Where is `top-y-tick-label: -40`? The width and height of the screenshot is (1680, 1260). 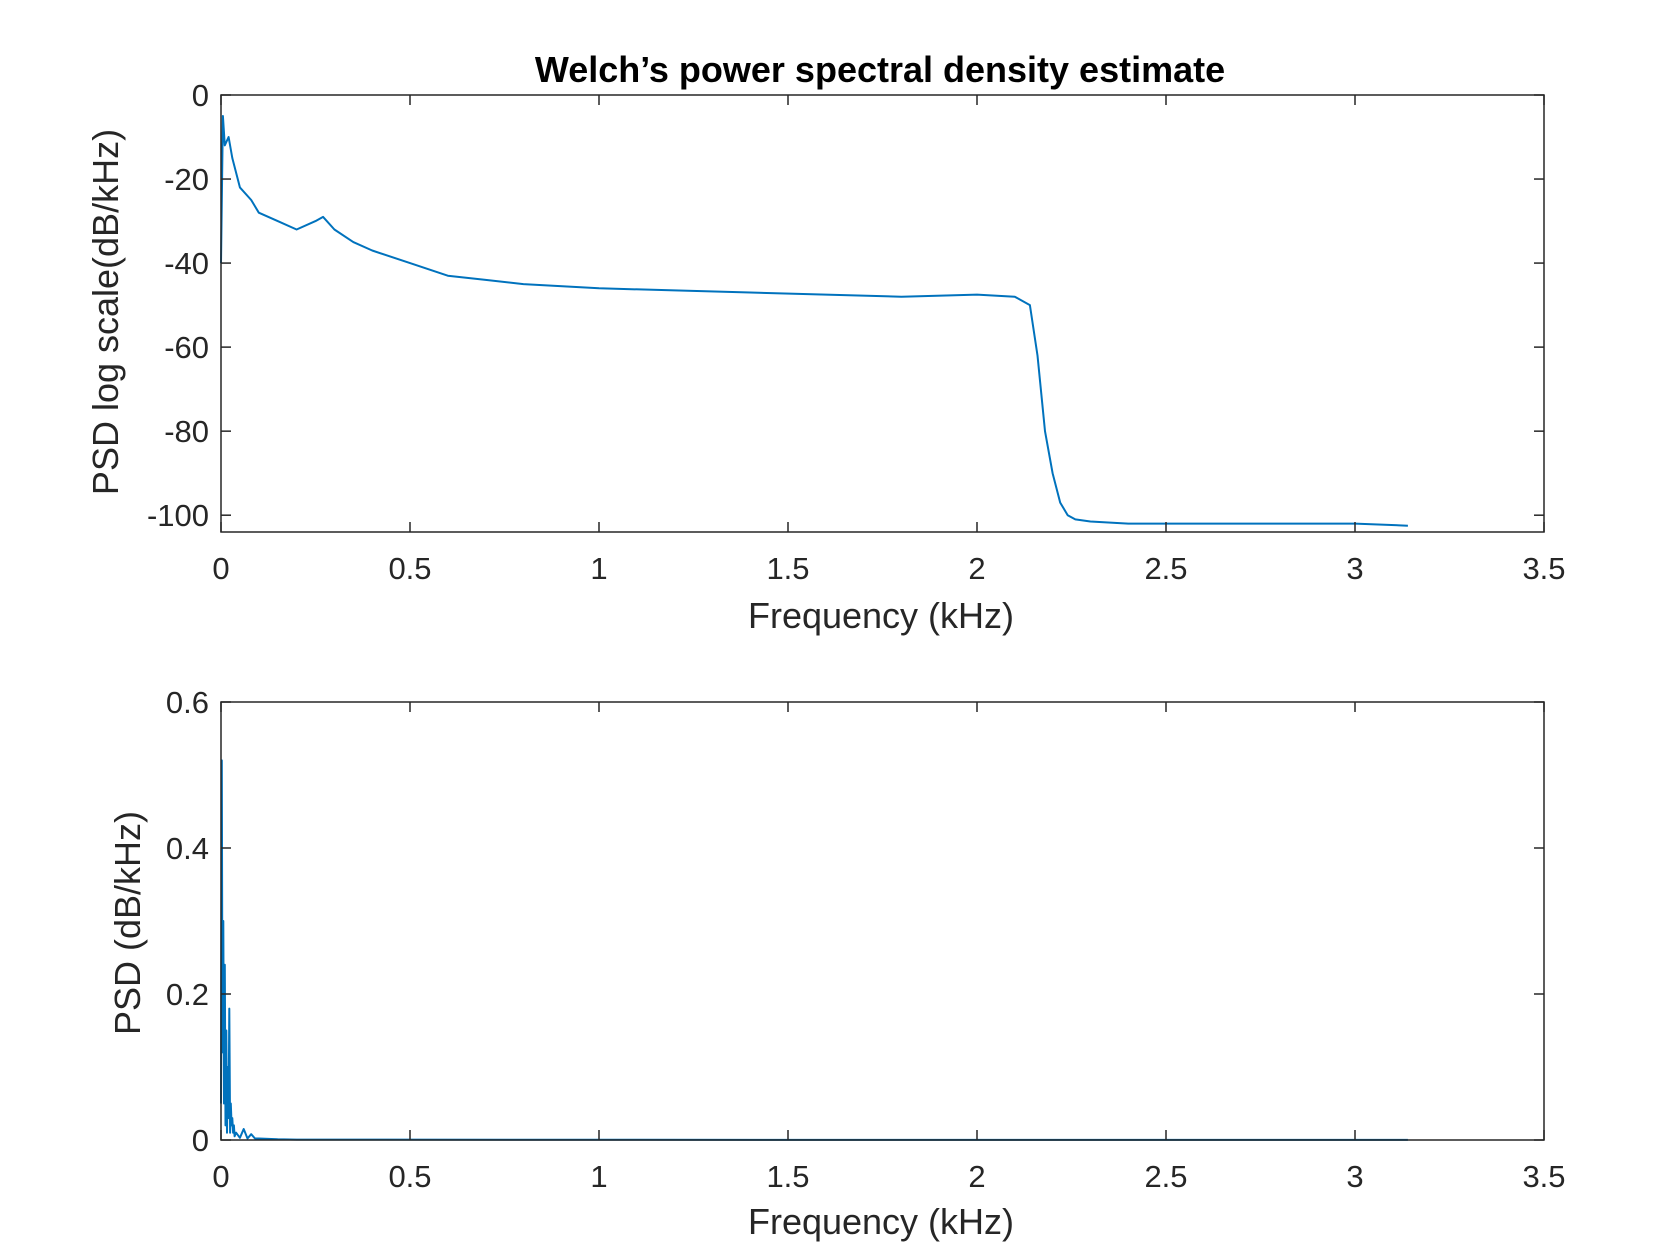 top-y-tick-label: -40 is located at coordinates (186, 263).